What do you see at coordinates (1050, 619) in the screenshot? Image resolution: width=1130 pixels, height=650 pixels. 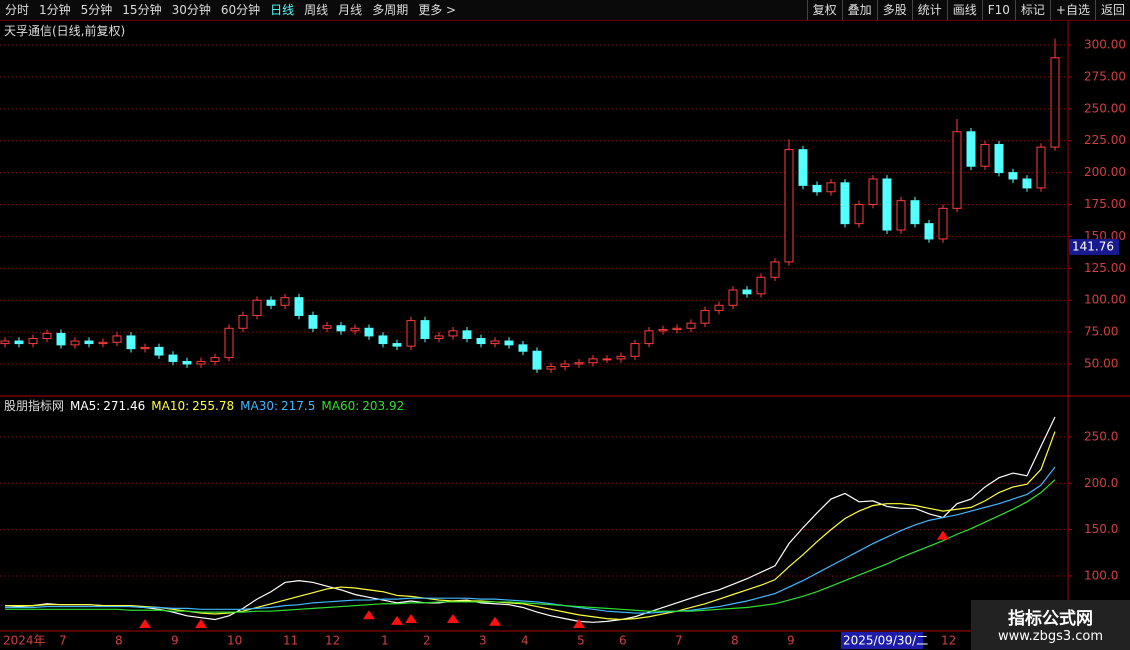 I see `watermark-title: 指标公式网` at bounding box center [1050, 619].